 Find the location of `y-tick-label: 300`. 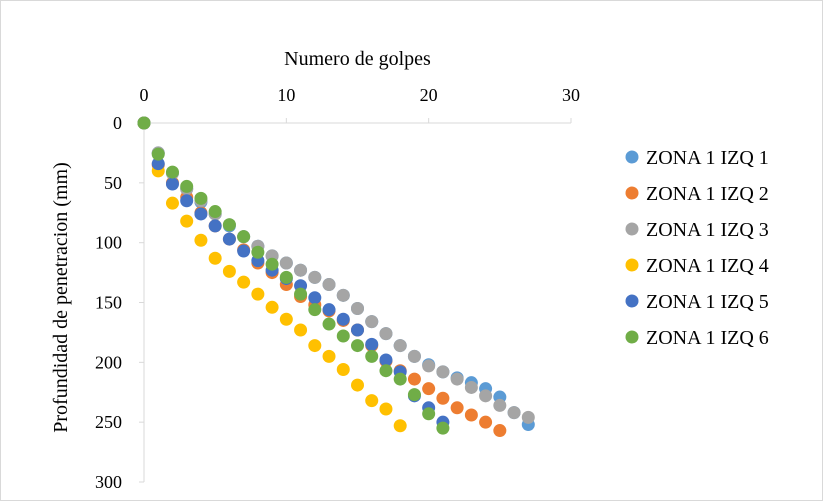

y-tick-label: 300 is located at coordinates (108, 482).